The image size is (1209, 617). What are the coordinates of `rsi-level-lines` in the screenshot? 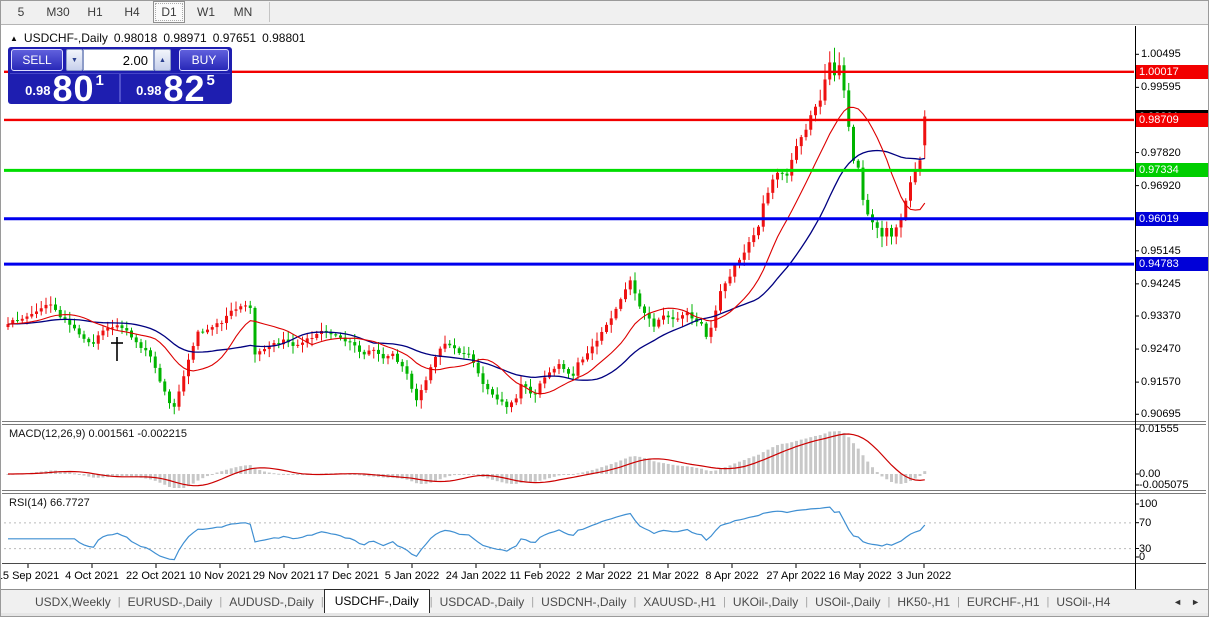 It's located at (569, 536).